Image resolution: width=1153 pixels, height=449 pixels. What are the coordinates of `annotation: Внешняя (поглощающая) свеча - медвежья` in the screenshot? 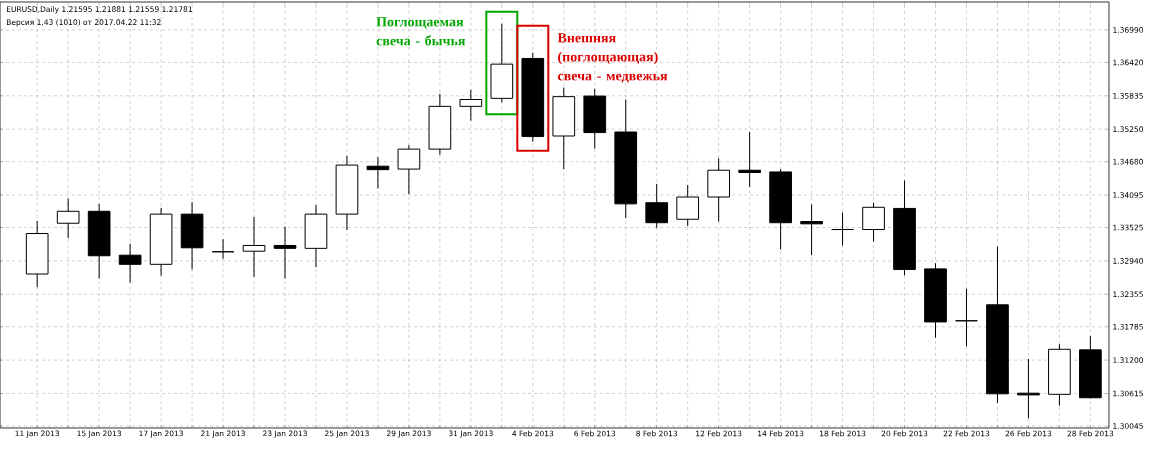 It's located at (612, 58).